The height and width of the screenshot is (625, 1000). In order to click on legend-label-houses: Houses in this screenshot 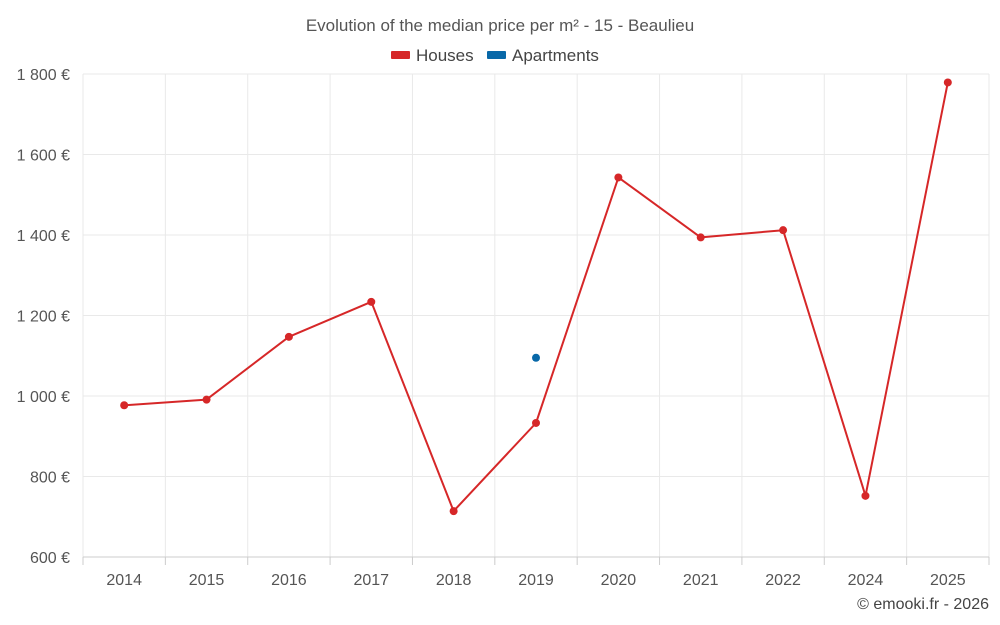, I will do `click(445, 55)`.